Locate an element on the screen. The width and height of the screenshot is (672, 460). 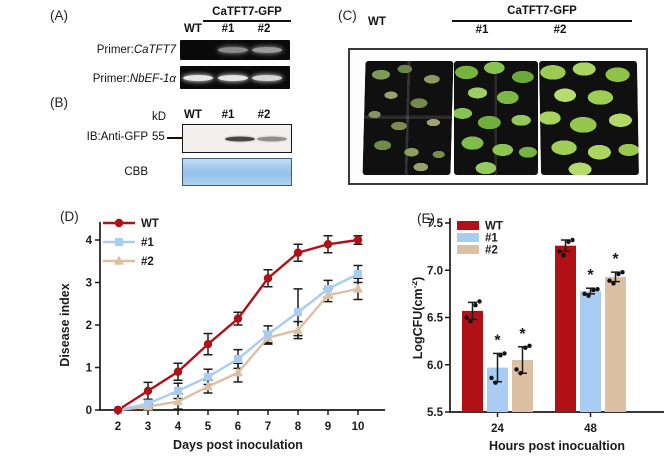
panel-a-row2-label: Primer:NbEF-1α is located at coordinates (103, 79).